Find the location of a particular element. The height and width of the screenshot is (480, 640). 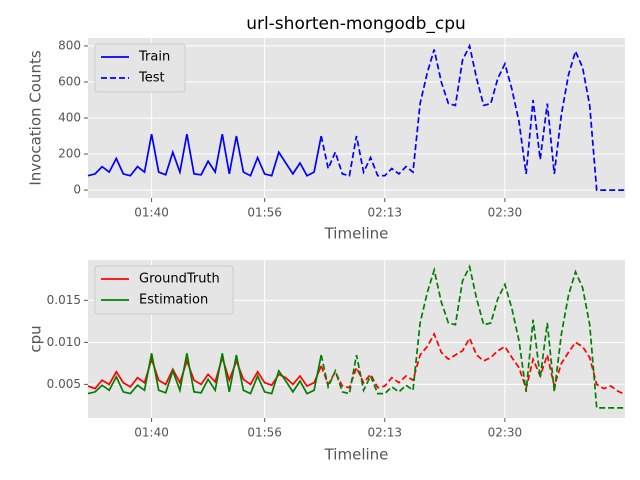

legend-label: GroundTruth is located at coordinates (179, 279).